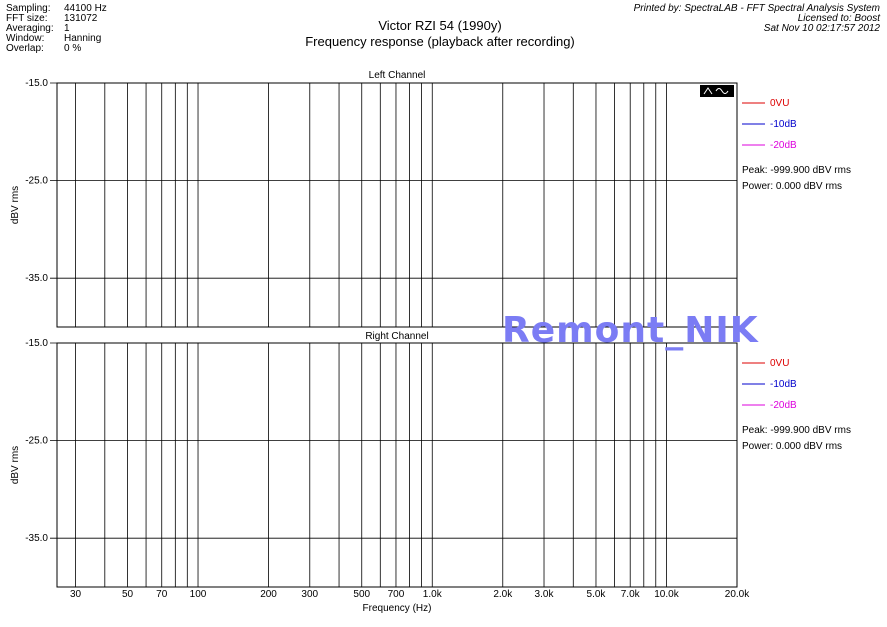 The image size is (887, 627). What do you see at coordinates (56, 19) in the screenshot?
I see `param-row: FFT size: 131072` at bounding box center [56, 19].